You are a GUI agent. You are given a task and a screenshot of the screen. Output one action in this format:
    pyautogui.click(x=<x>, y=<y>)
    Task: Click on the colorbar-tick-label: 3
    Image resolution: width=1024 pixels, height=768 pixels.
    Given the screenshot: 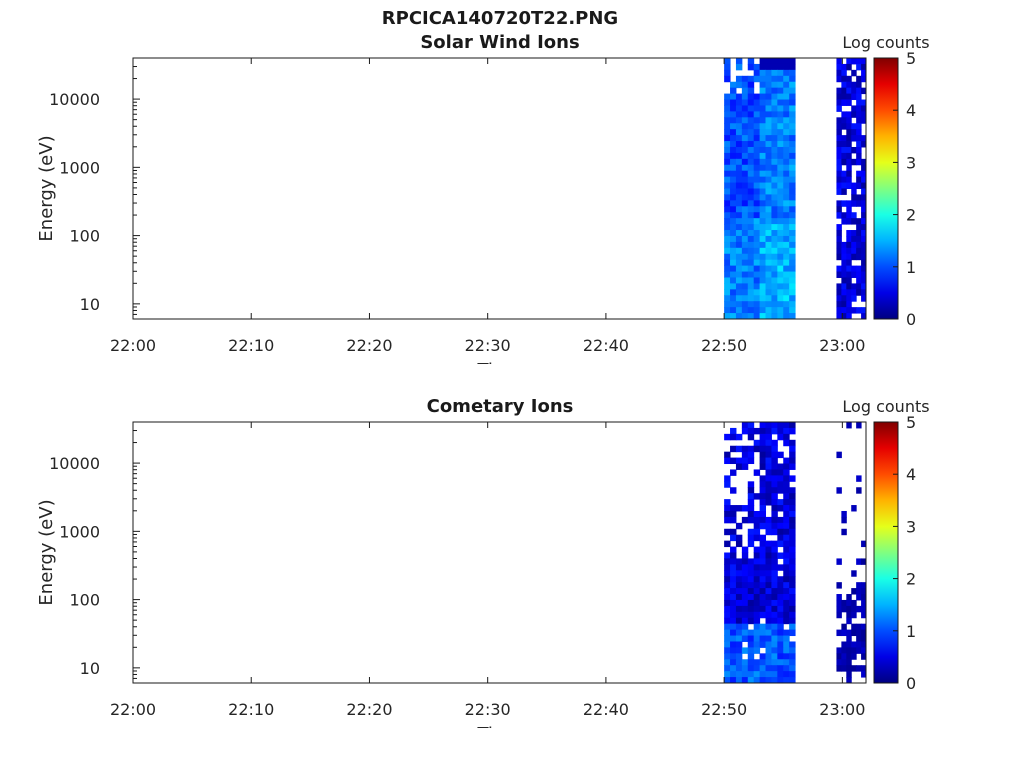 What is the action you would take?
    pyautogui.click(x=911, y=162)
    